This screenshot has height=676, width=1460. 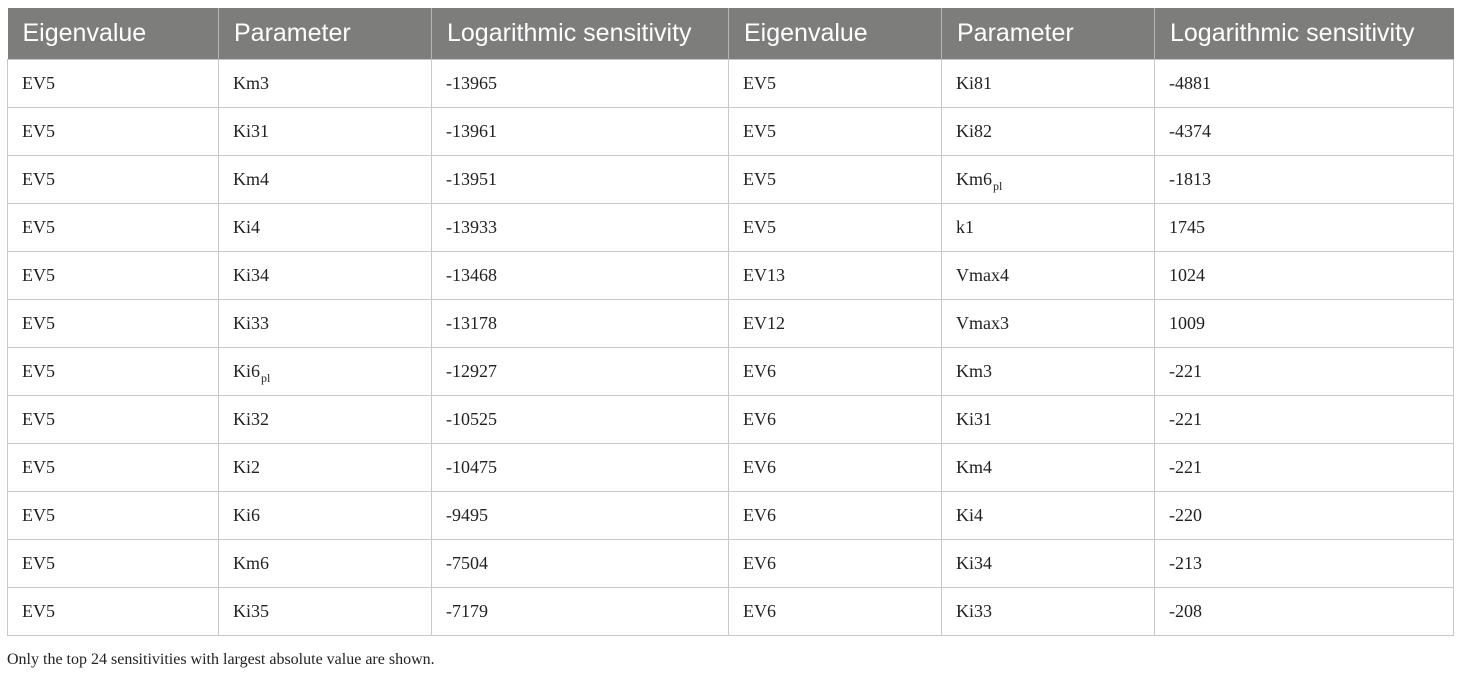 What do you see at coordinates (580, 611) in the screenshot?
I see `cell-log-sensitivity: -7179` at bounding box center [580, 611].